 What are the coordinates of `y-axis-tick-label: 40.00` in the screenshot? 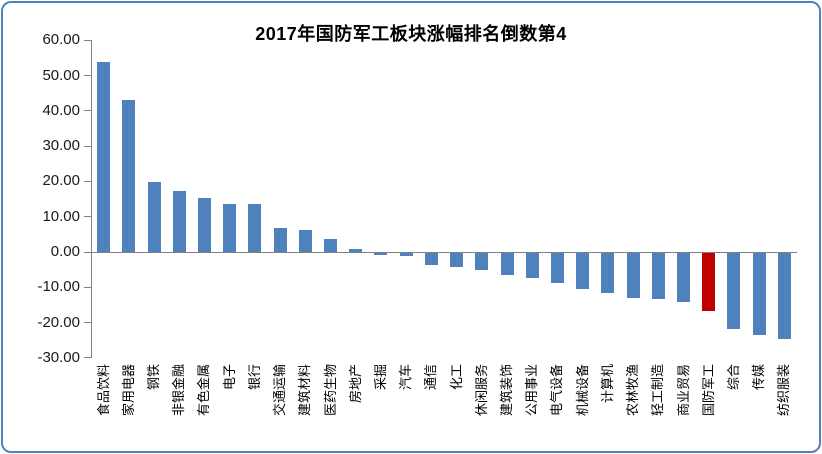 It's located at (61, 110).